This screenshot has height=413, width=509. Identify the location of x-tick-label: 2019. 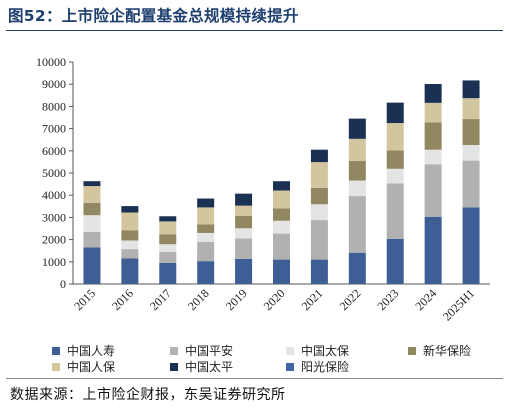
(236, 299).